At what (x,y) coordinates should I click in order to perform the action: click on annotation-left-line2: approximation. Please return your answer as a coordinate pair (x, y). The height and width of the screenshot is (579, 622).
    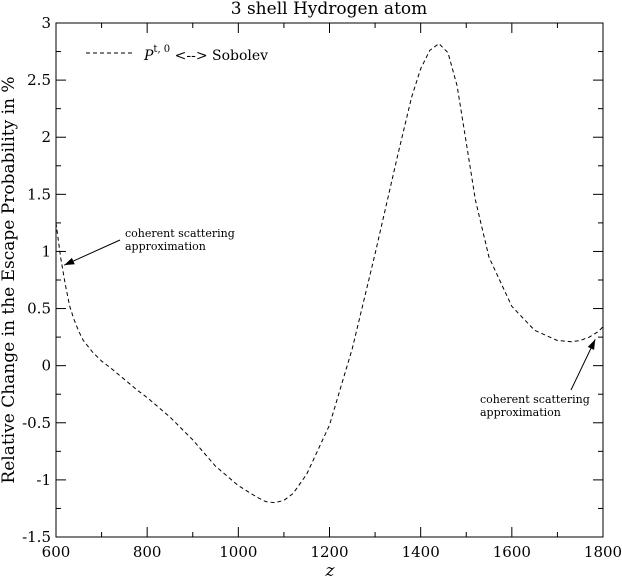
    Looking at the image, I should click on (165, 246).